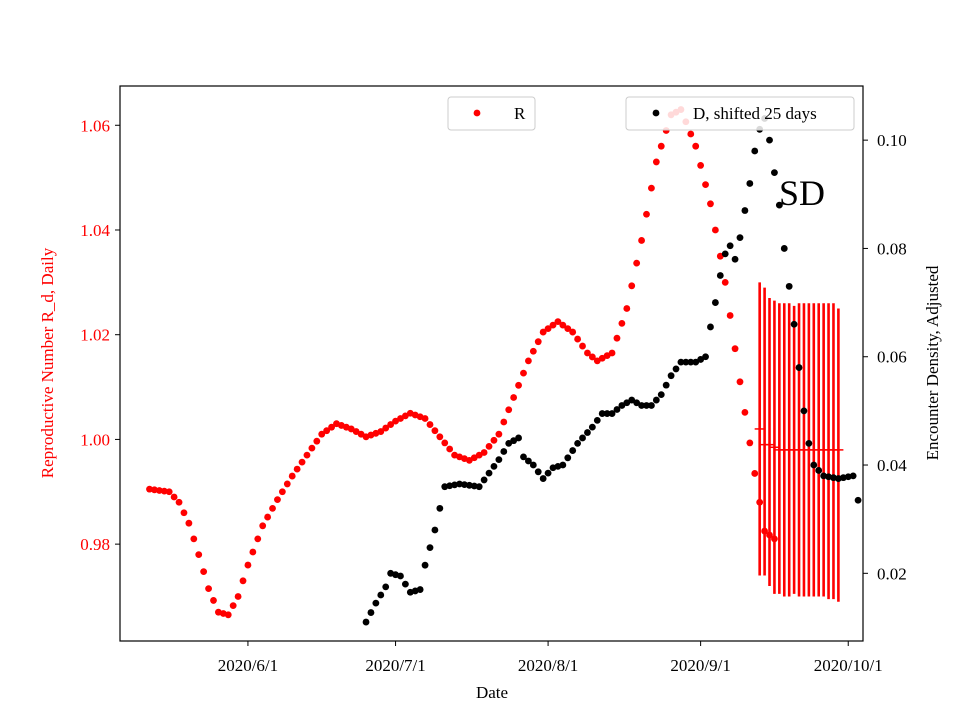 This screenshot has height=720, width=960. I want to click on legend-d-label: D, shifted 25 days, so click(755, 113).